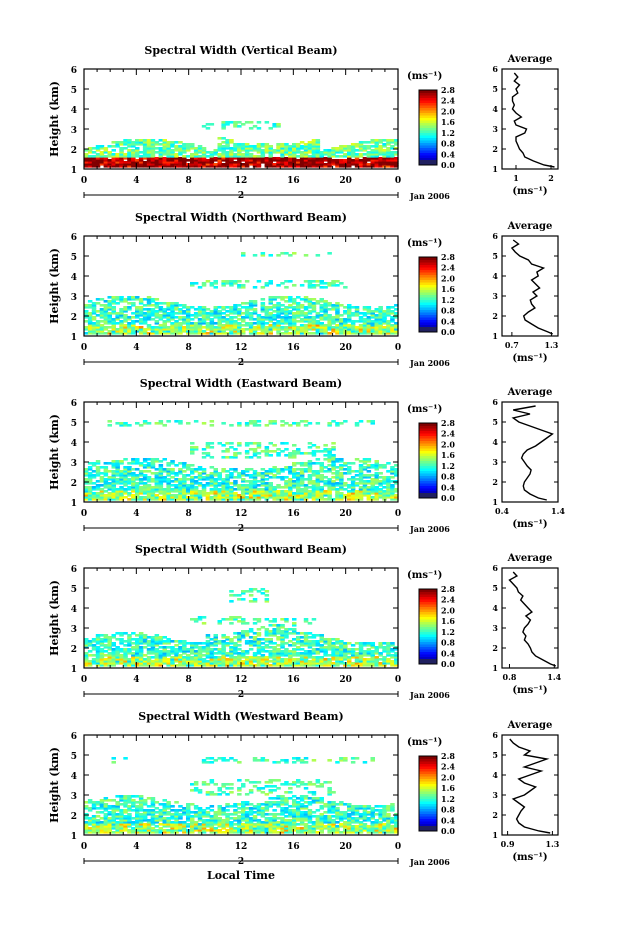 This screenshot has width=618, height=929. Describe the element at coordinates (293, 680) in the screenshot. I see `x-tick-label: 16` at that location.